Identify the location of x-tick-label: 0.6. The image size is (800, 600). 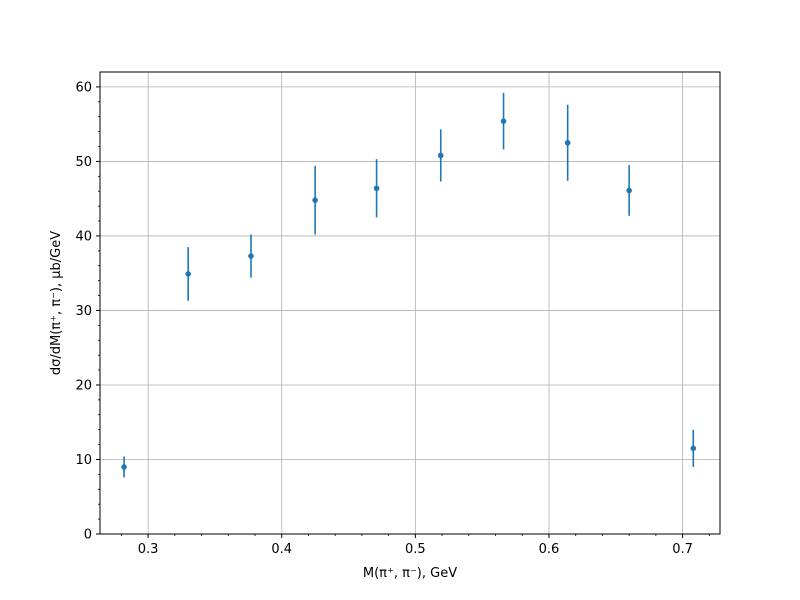
(549, 549).